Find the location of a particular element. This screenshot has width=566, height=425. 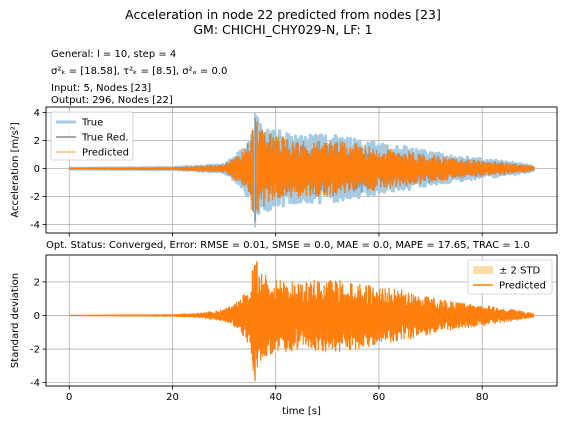

info-general: General: l = 10, step = 4 is located at coordinates (114, 54).